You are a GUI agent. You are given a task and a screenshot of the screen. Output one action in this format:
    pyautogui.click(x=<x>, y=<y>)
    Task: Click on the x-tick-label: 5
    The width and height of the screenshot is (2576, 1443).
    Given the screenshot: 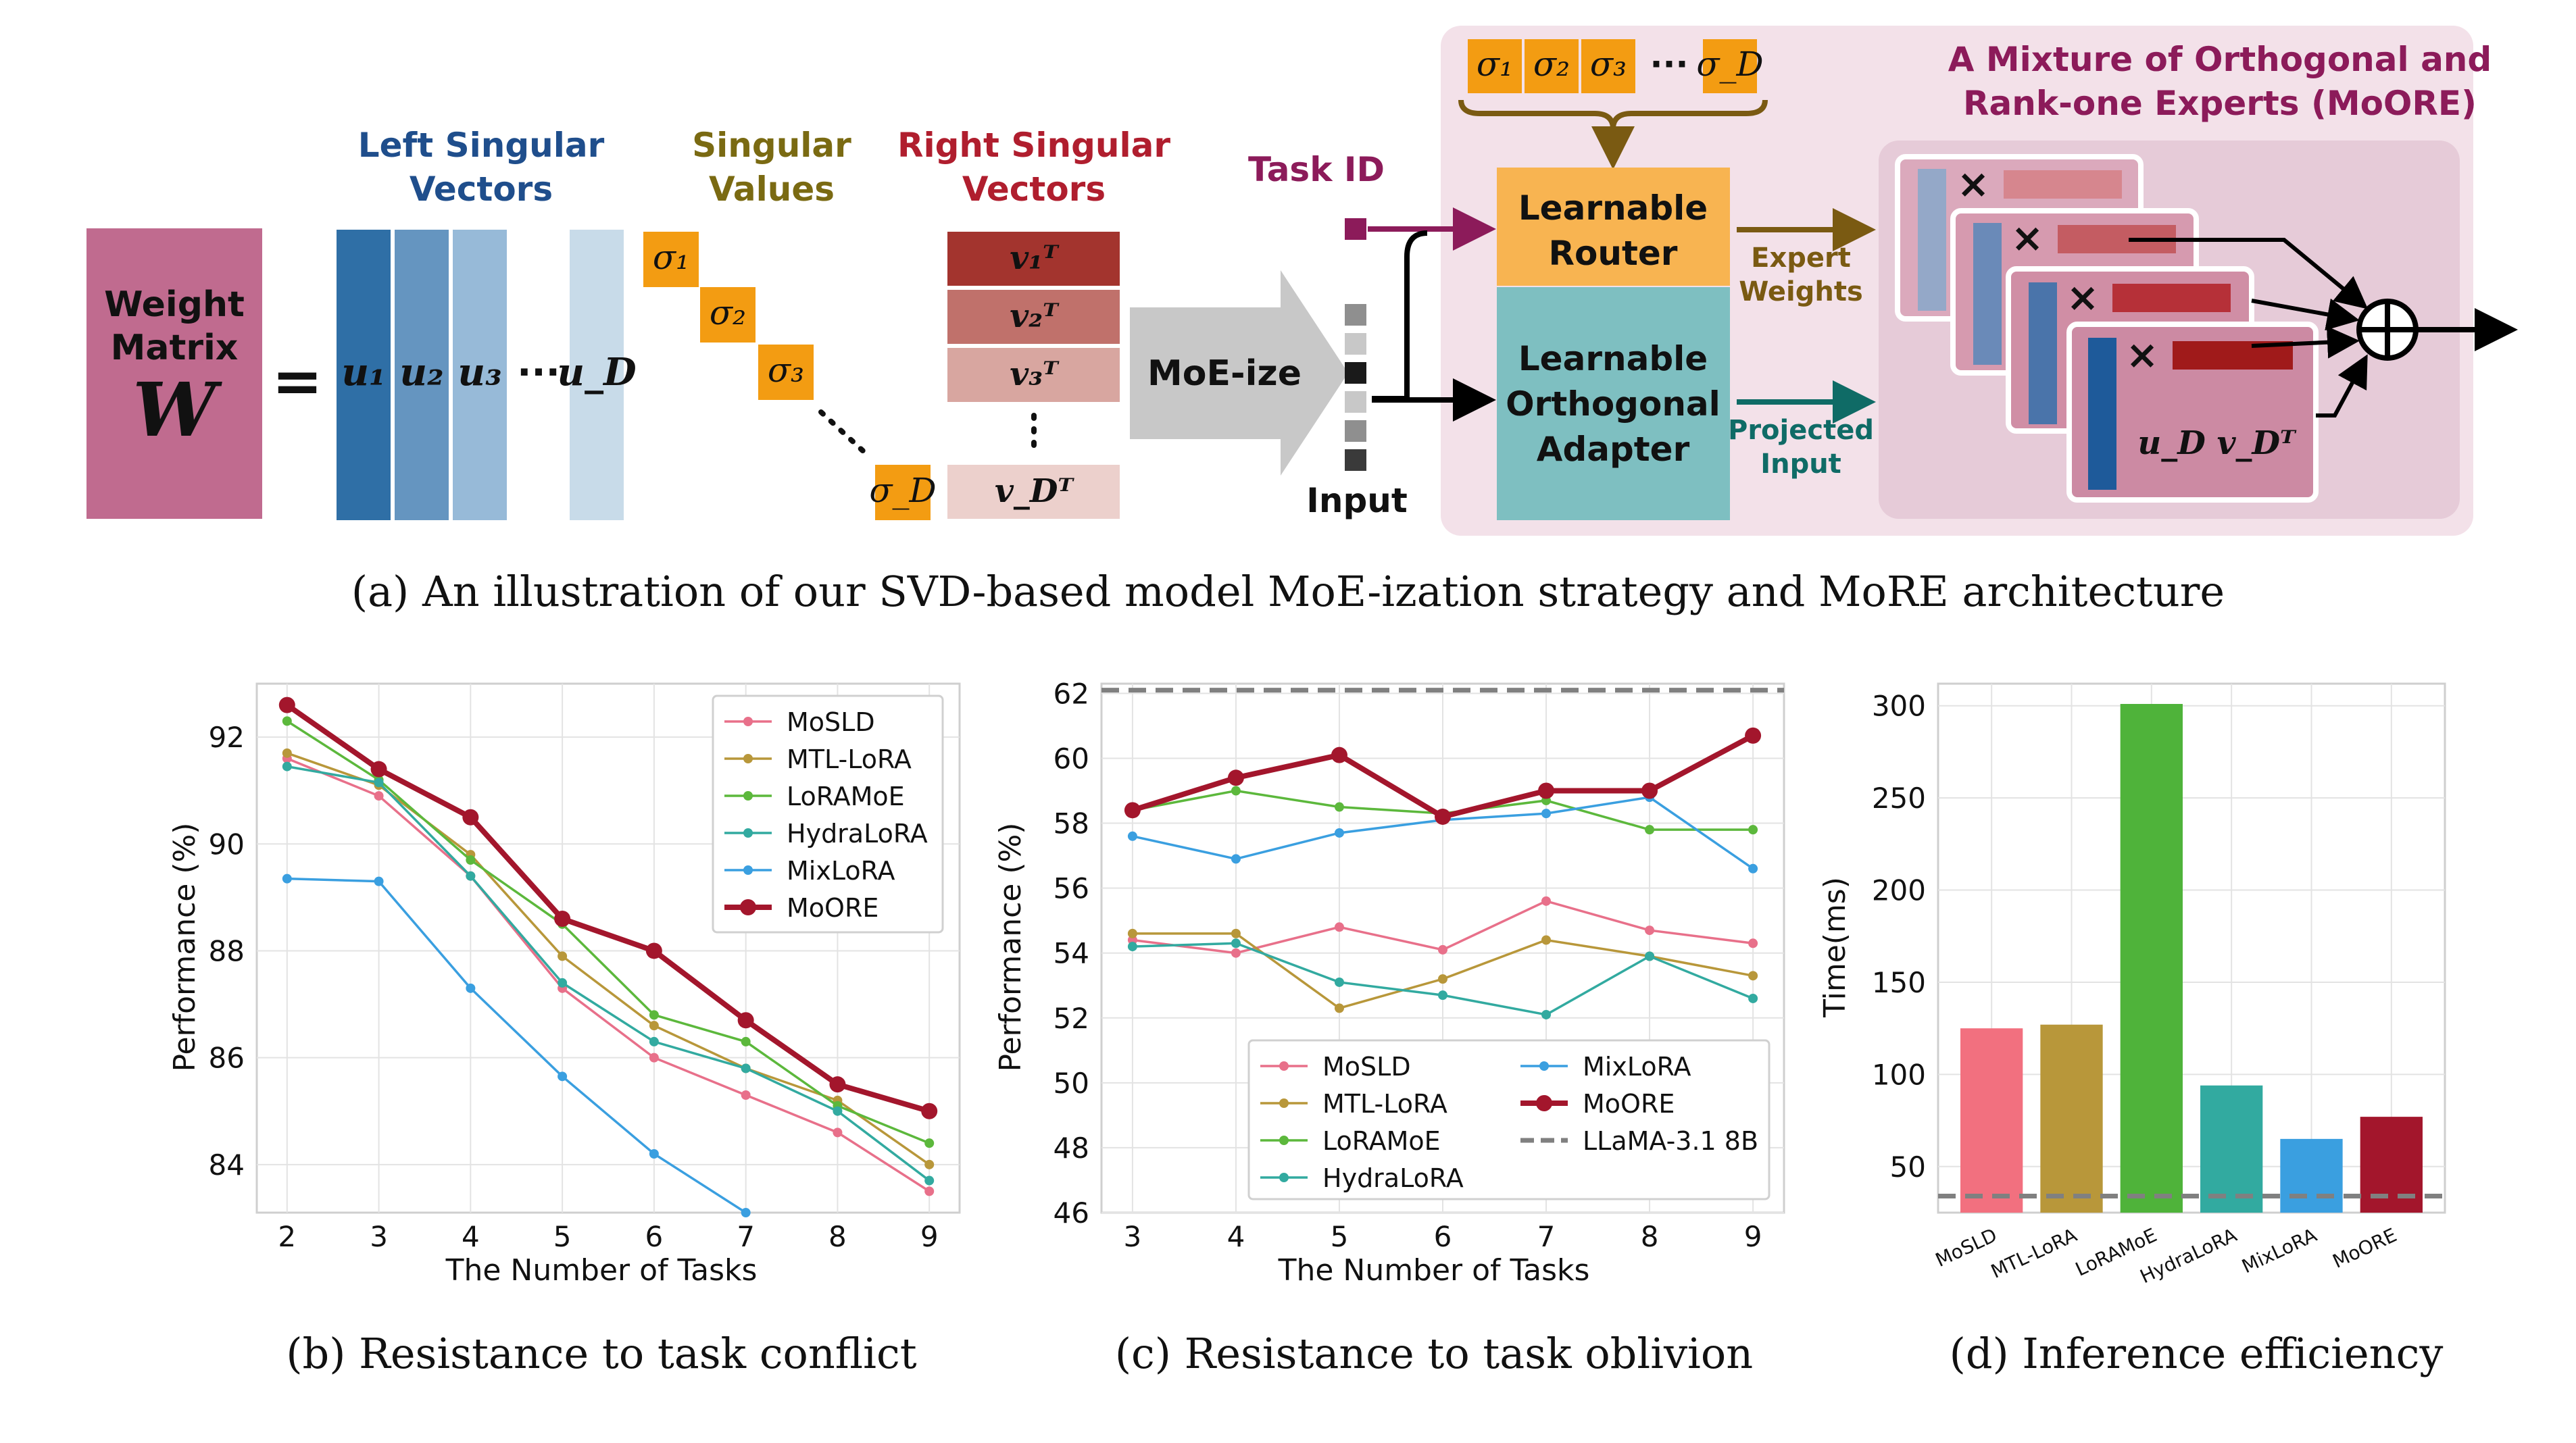 What is the action you would take?
    pyautogui.click(x=1340, y=1236)
    